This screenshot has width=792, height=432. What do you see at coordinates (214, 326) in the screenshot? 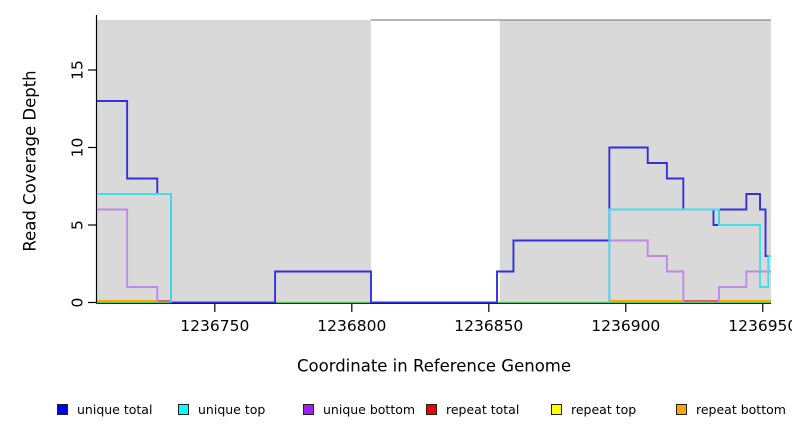
I see `x-tick-label: 1236750` at bounding box center [214, 326].